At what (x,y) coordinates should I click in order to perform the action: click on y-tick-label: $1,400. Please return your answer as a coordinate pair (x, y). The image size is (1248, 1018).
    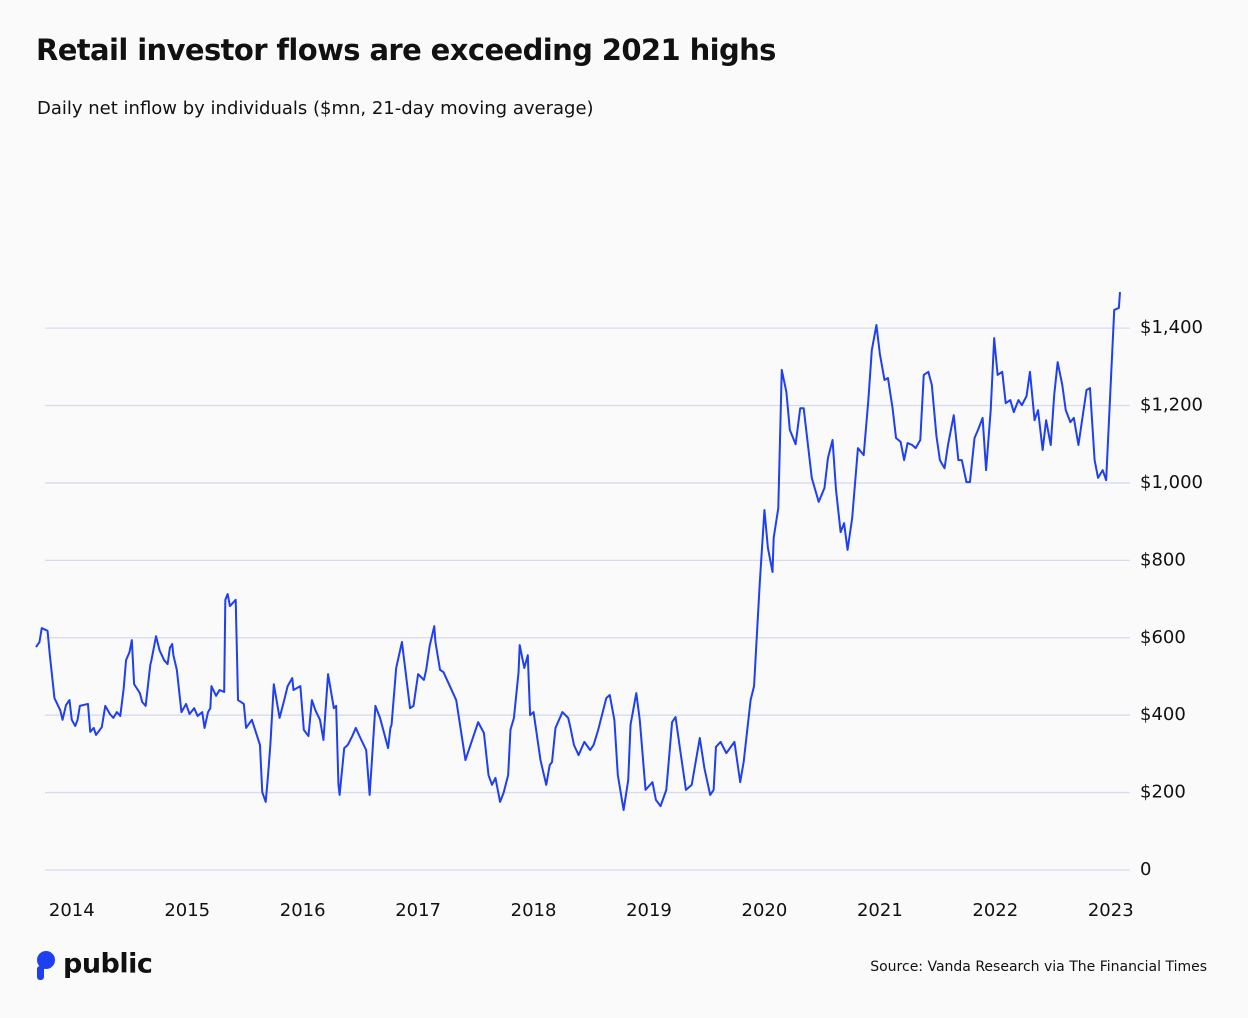
    Looking at the image, I should click on (1171, 327).